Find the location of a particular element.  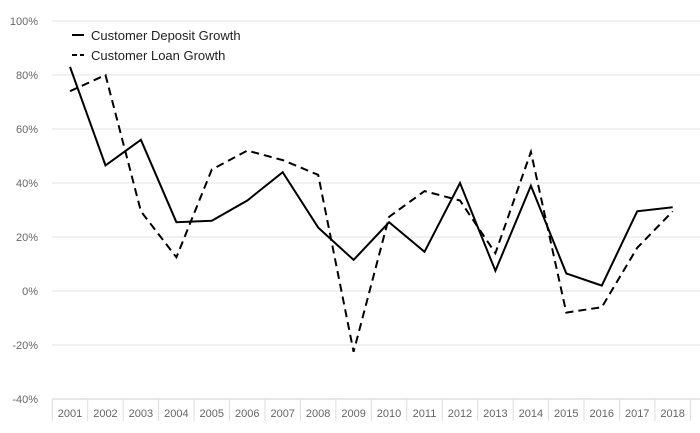

y-tick-label: 20% is located at coordinates (27, 238).